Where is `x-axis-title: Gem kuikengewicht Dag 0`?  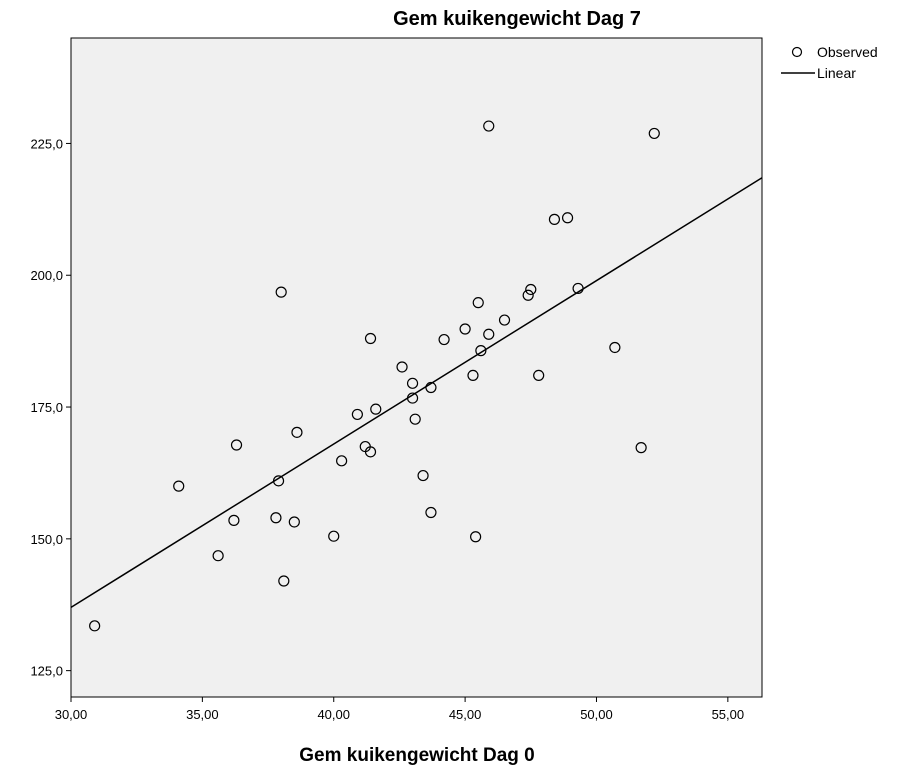
x-axis-title: Gem kuikengewicht Dag 0 is located at coordinates (416, 755).